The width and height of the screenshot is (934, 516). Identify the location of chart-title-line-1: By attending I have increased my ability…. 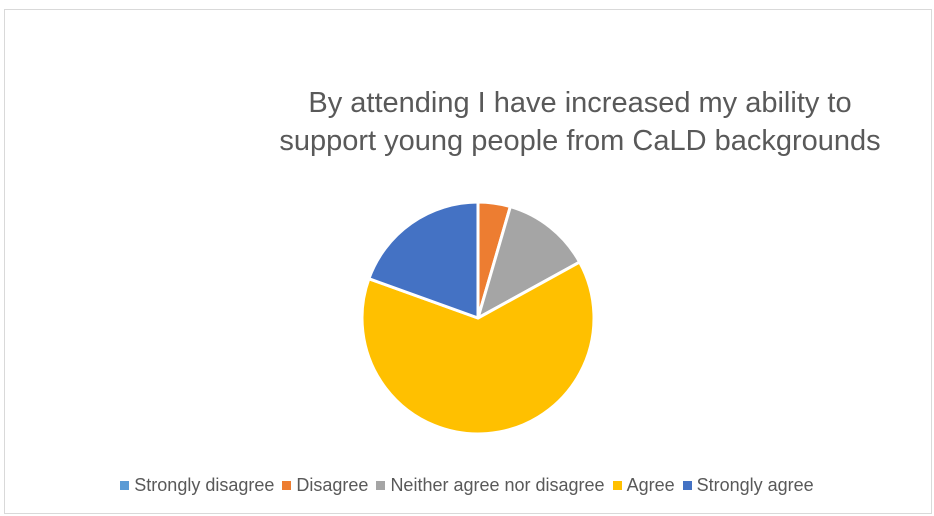
(580, 103).